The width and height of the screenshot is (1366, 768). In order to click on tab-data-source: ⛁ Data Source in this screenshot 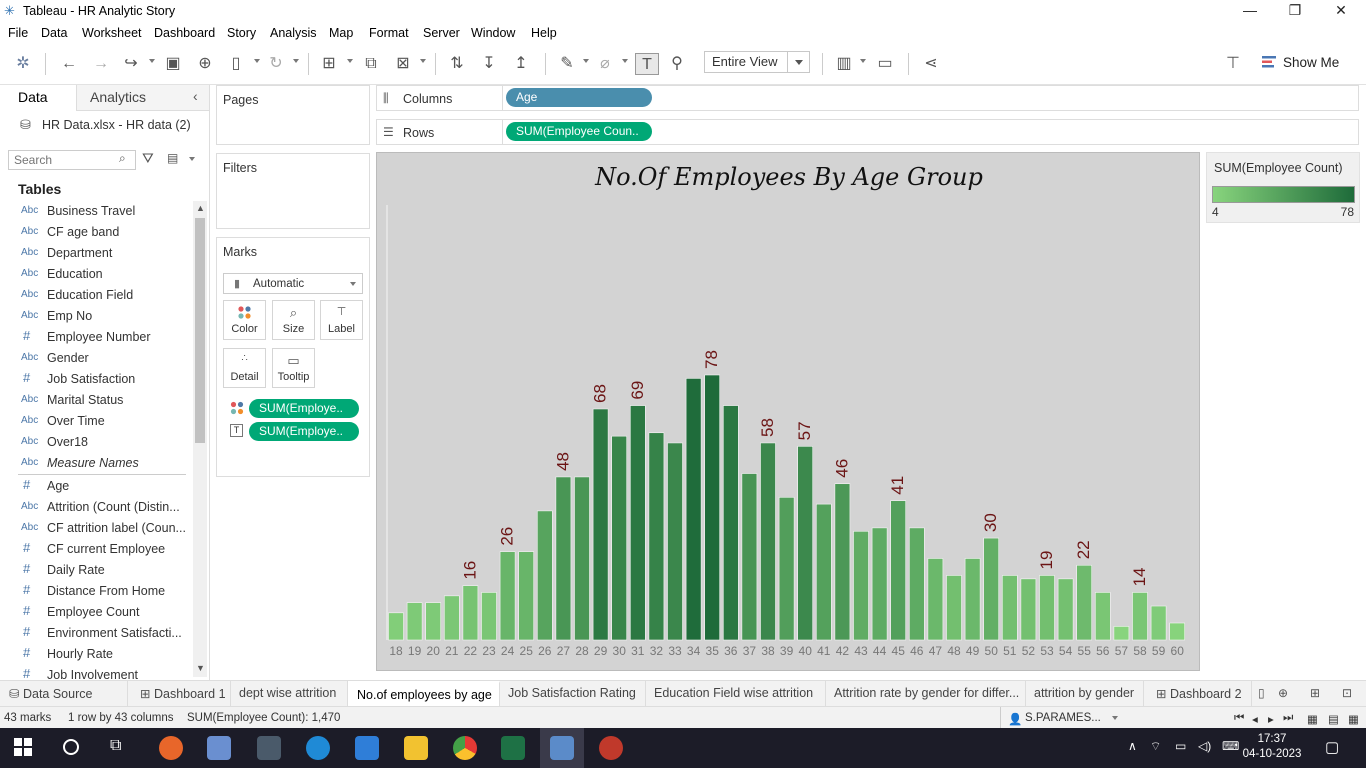, I will do `click(64, 694)`.